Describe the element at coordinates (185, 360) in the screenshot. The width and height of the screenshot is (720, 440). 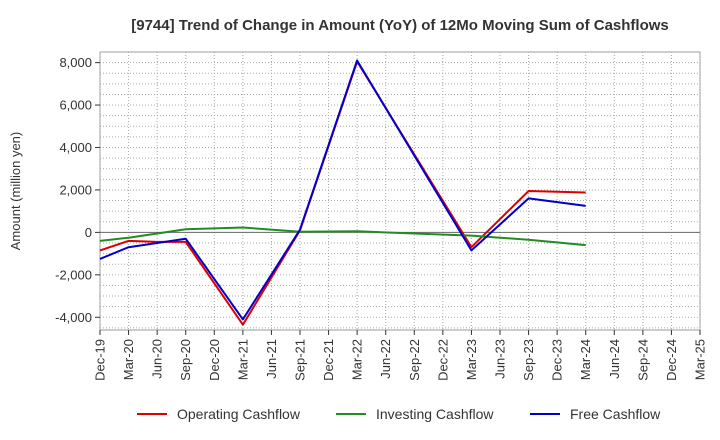
I see `x-tick-label: Sep-20` at that location.